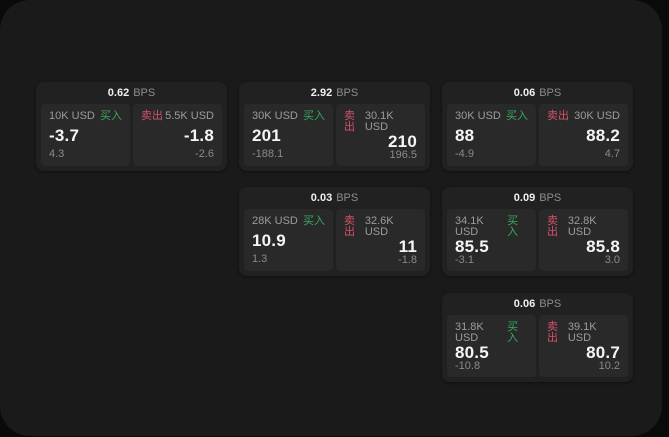 The image size is (669, 437). Describe the element at coordinates (380, 240) in the screenshot. I see `sell-quote-tile: 卖出 32.6K USD 11 -1.8` at that location.